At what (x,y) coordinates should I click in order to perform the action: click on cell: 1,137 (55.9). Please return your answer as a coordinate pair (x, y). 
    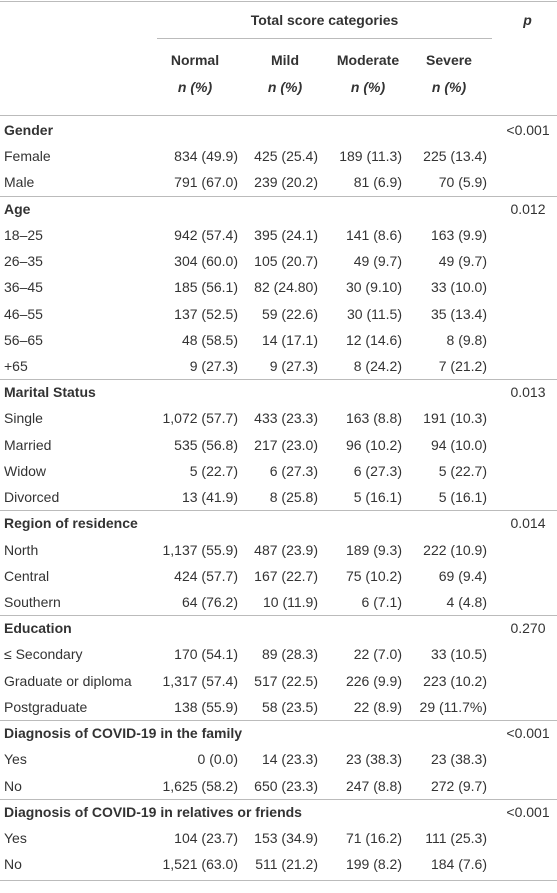
    Looking at the image, I should click on (200, 549).